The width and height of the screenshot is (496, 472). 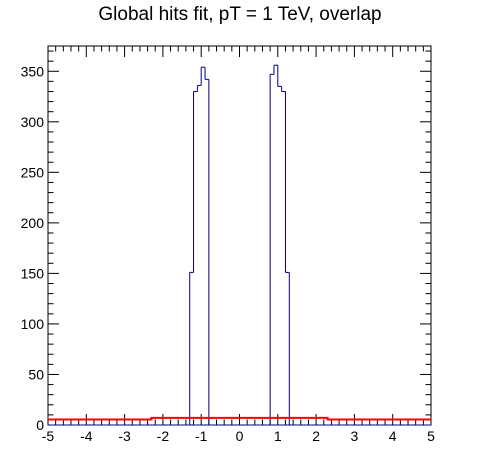 What do you see at coordinates (239, 418) in the screenshot?
I see `fit-line` at bounding box center [239, 418].